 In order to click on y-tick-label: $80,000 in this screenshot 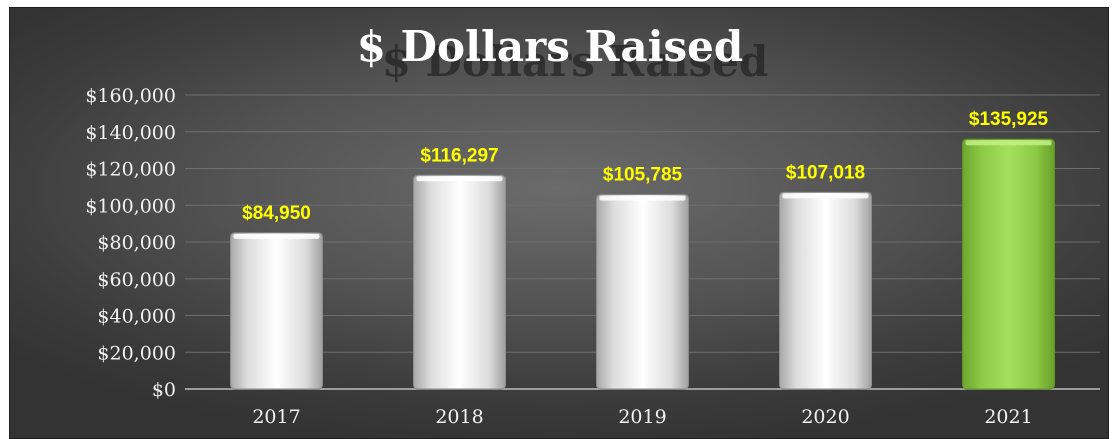, I will do `click(136, 243)`.